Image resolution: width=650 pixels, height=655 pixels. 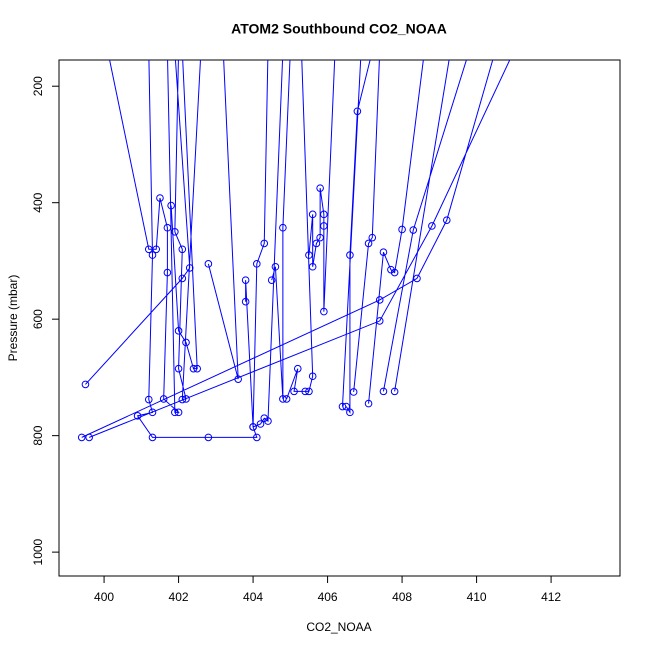 What do you see at coordinates (551, 597) in the screenshot?
I see `x-tick-label: 412` at bounding box center [551, 597].